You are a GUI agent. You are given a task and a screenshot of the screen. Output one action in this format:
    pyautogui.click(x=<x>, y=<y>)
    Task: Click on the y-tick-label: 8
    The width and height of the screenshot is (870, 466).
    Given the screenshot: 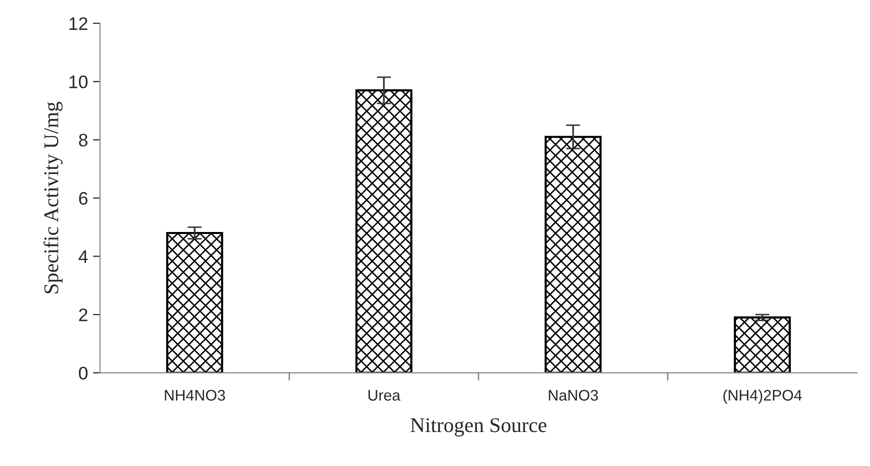 What is the action you would take?
    pyautogui.click(x=83, y=140)
    